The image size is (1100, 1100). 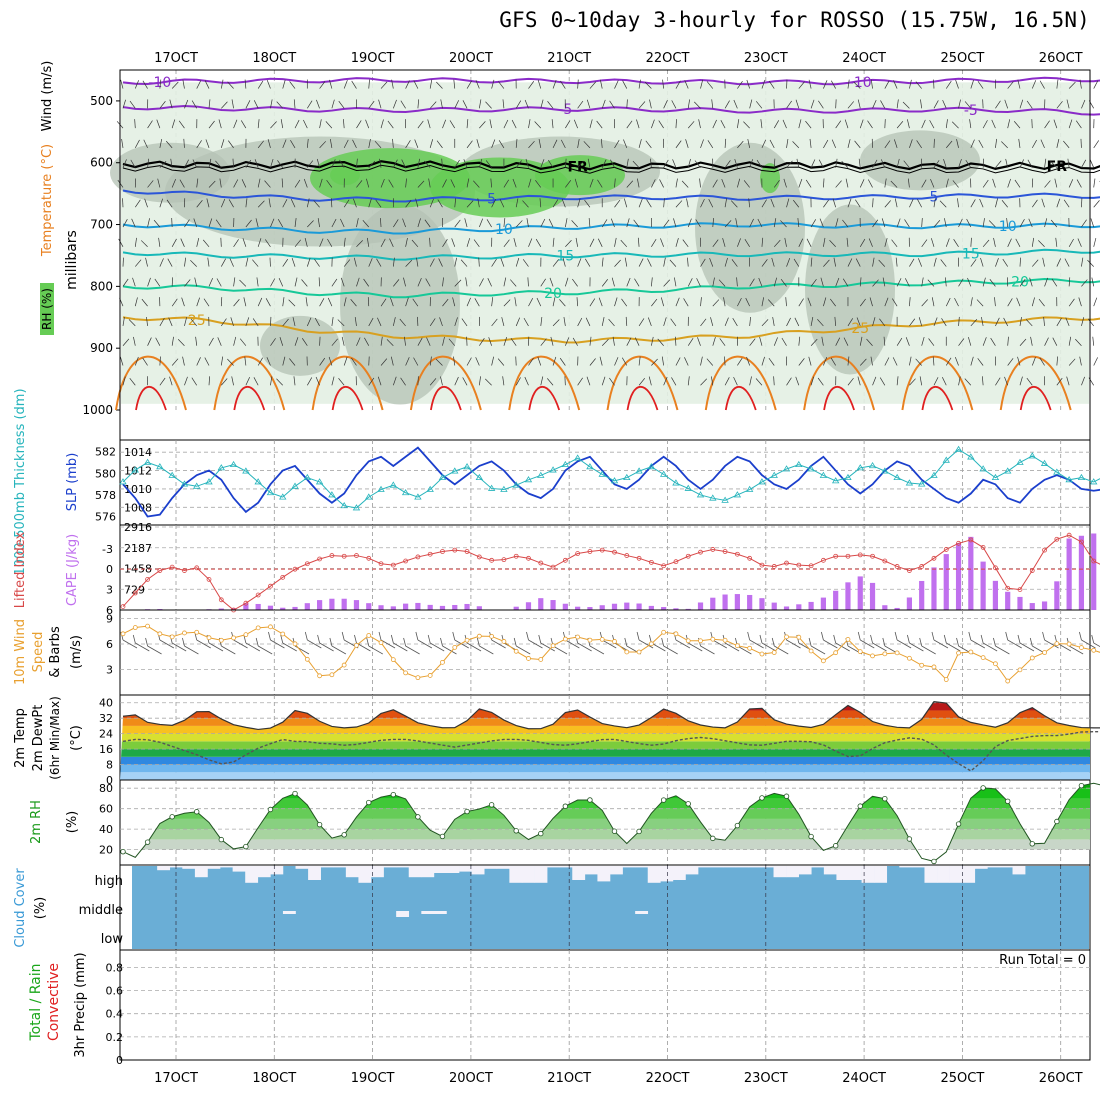 What do you see at coordinates (189, 867) in the screenshot?
I see `cloud-high-clear` at bounding box center [189, 867].